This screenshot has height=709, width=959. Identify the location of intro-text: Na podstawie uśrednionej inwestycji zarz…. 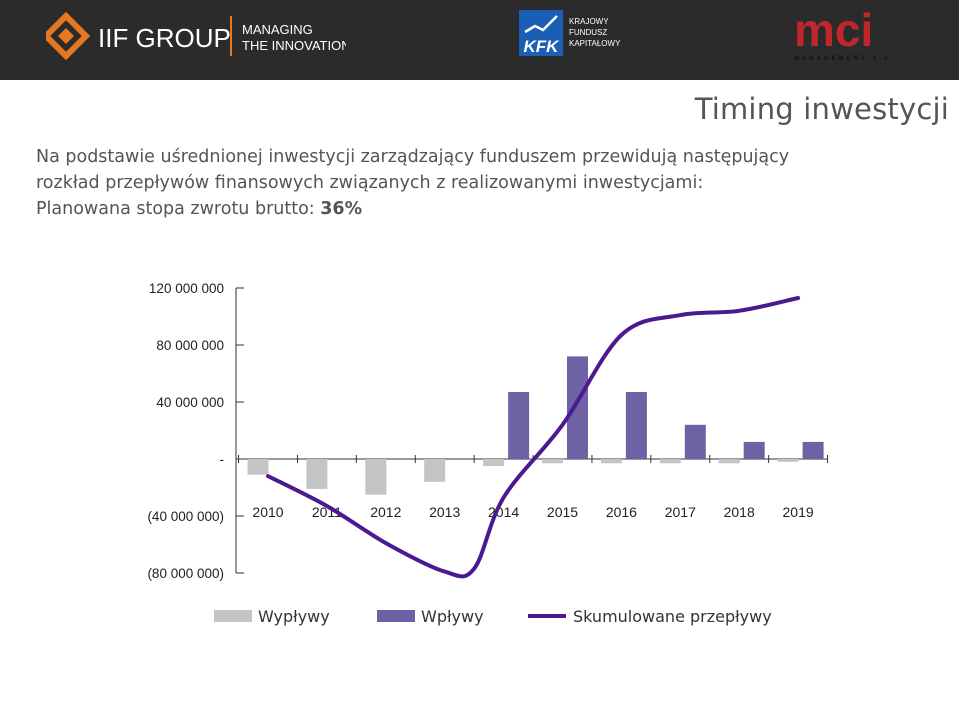
(486, 183).